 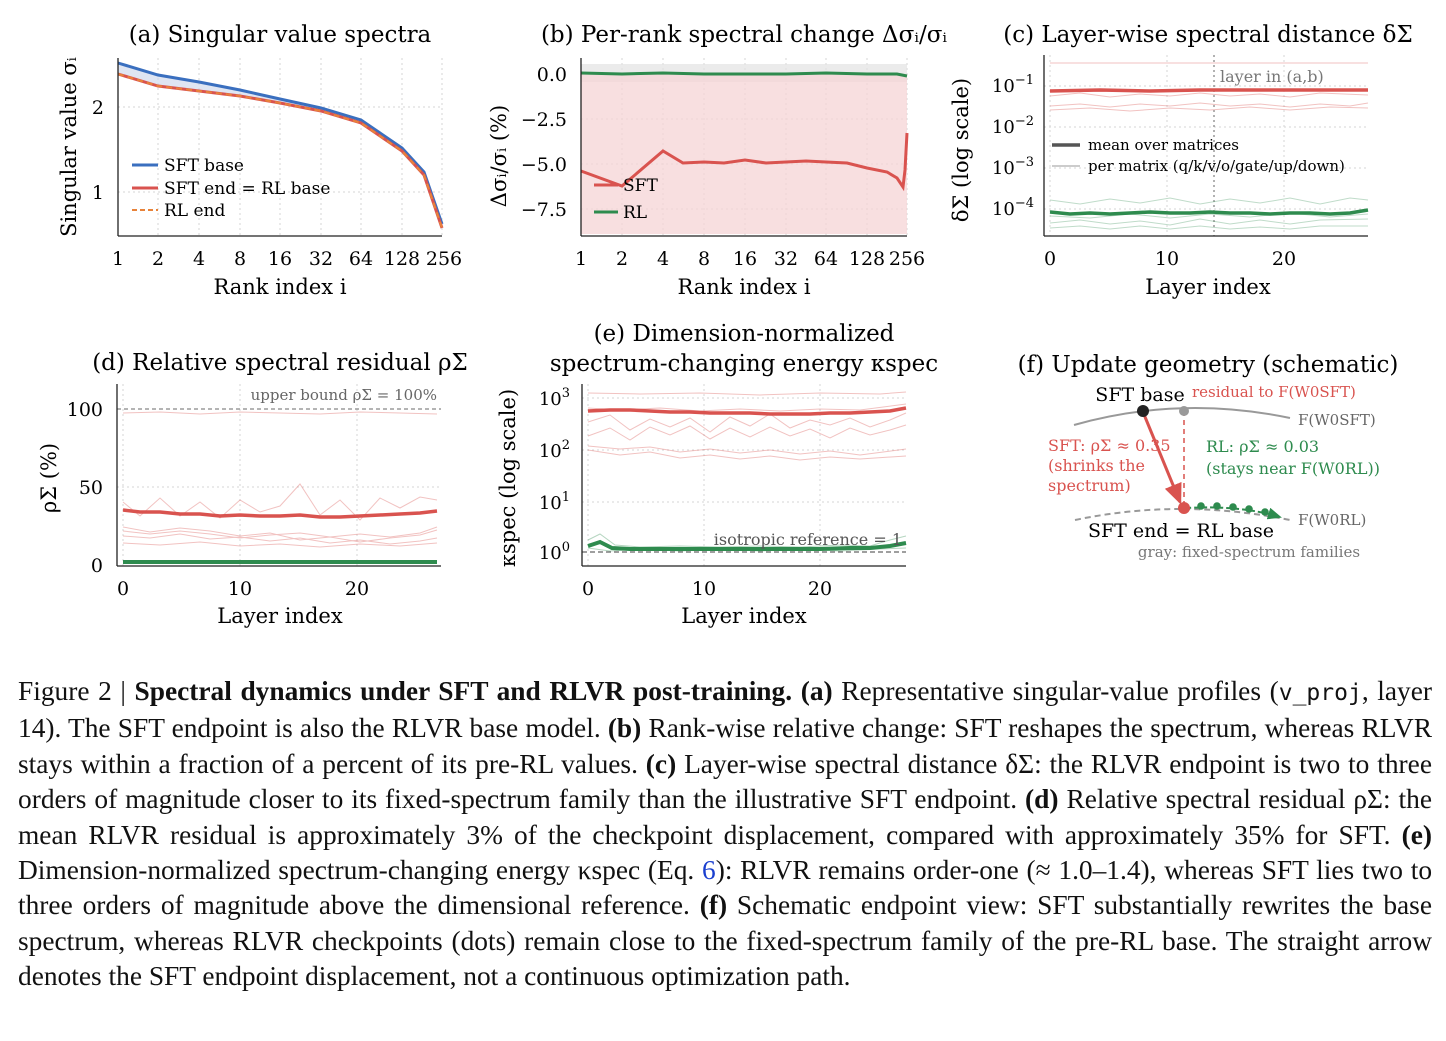 What do you see at coordinates (554, 450) in the screenshot?
I see `svg-text: 102` at bounding box center [554, 450].